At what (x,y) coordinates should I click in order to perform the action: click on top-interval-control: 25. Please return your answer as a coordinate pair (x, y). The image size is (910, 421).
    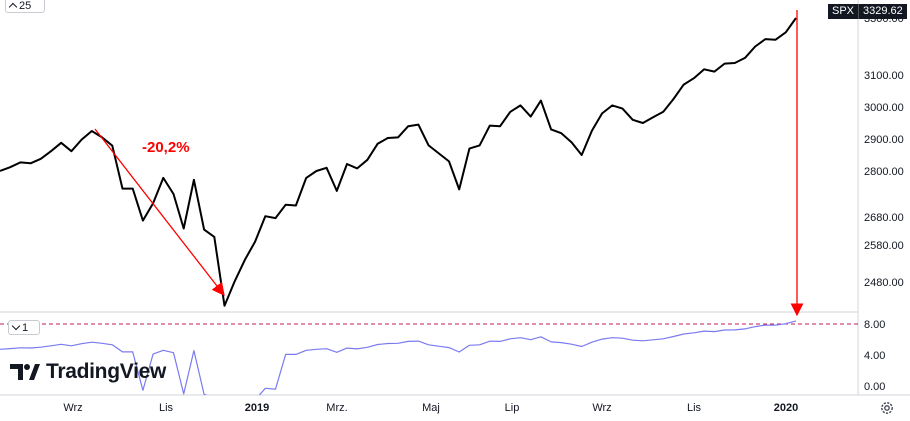
    Looking at the image, I should click on (25, 6).